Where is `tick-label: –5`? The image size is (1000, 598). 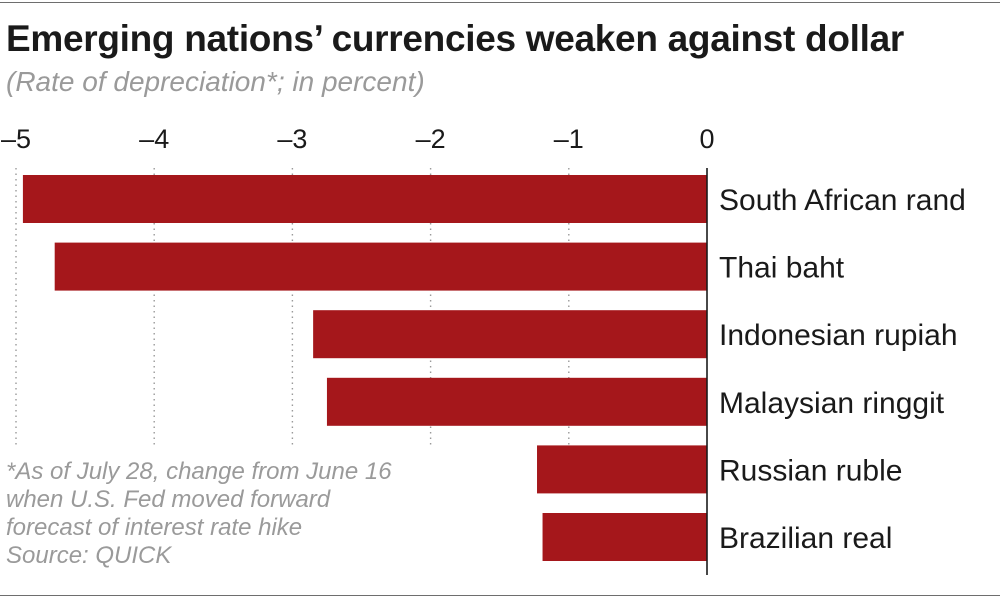 tick-label: –5 is located at coordinates (16, 139).